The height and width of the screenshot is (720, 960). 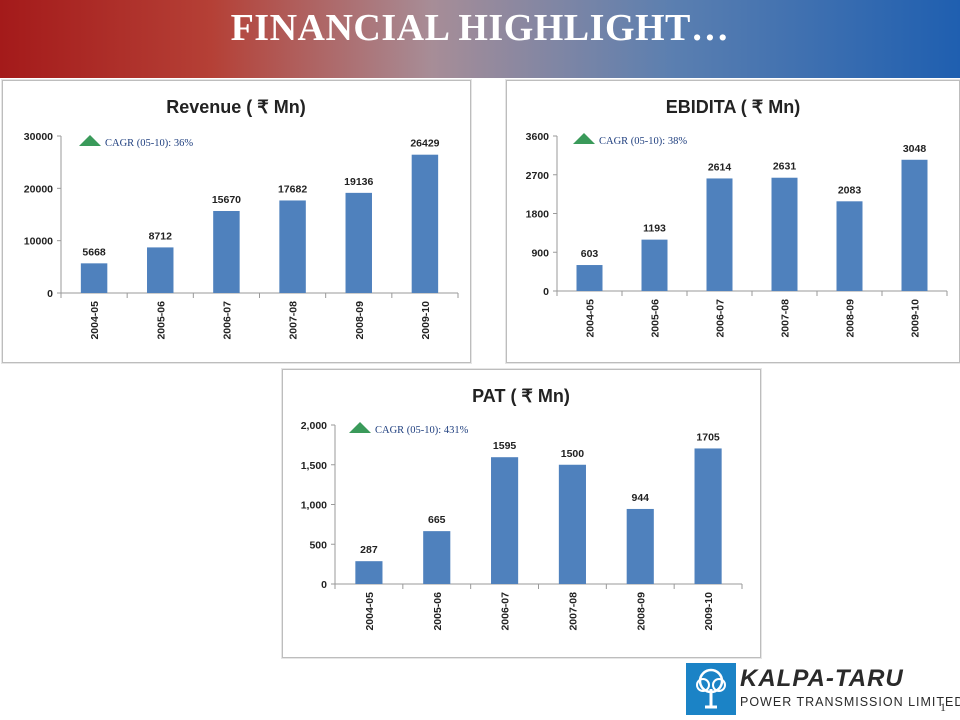 I want to click on revenue-x-tick-label: 2006-07, so click(x=227, y=320).